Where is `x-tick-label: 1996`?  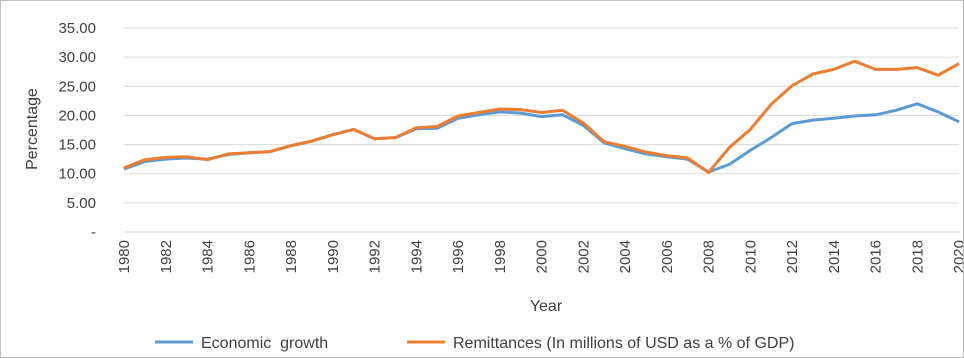 x-tick-label: 1996 is located at coordinates (458, 256).